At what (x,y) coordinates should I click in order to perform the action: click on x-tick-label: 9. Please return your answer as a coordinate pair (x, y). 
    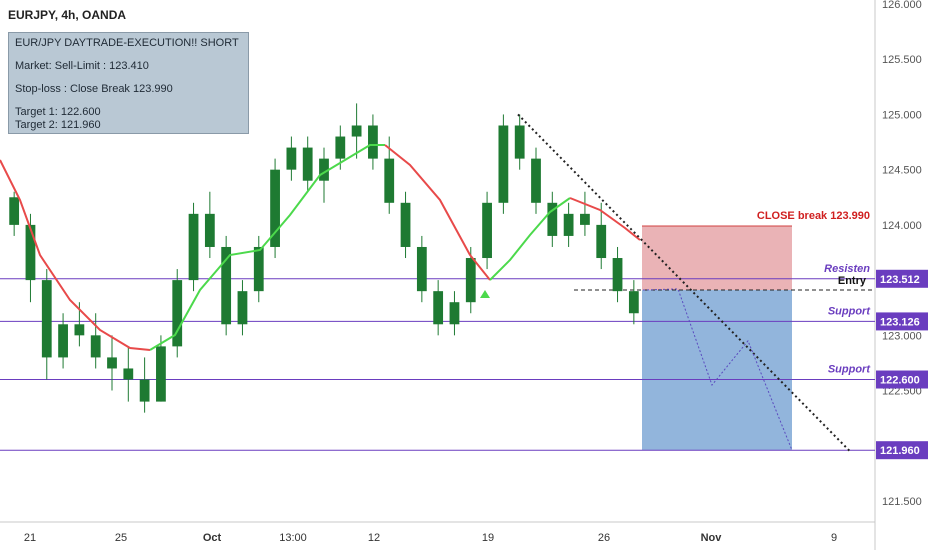
    Looking at the image, I should click on (834, 538).